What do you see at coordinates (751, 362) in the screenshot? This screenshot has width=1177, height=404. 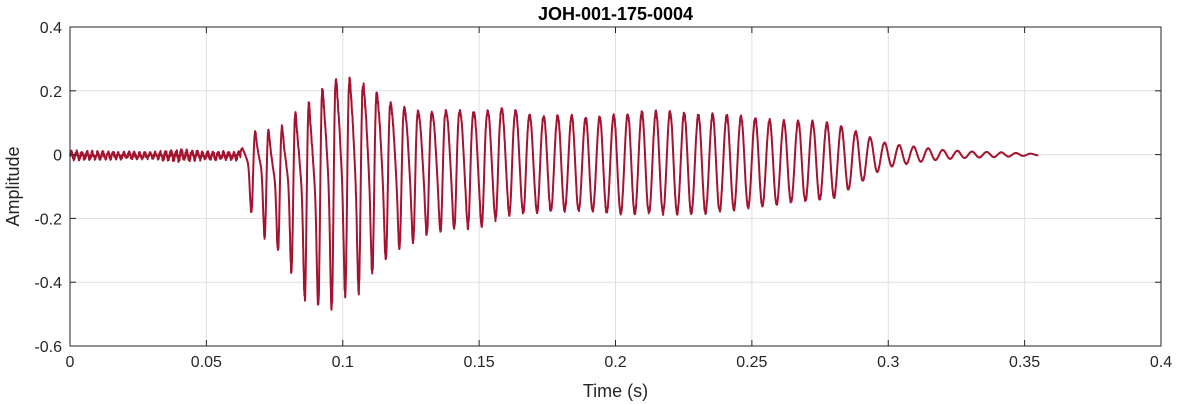 I see `x-tick-label: 0.25` at bounding box center [751, 362].